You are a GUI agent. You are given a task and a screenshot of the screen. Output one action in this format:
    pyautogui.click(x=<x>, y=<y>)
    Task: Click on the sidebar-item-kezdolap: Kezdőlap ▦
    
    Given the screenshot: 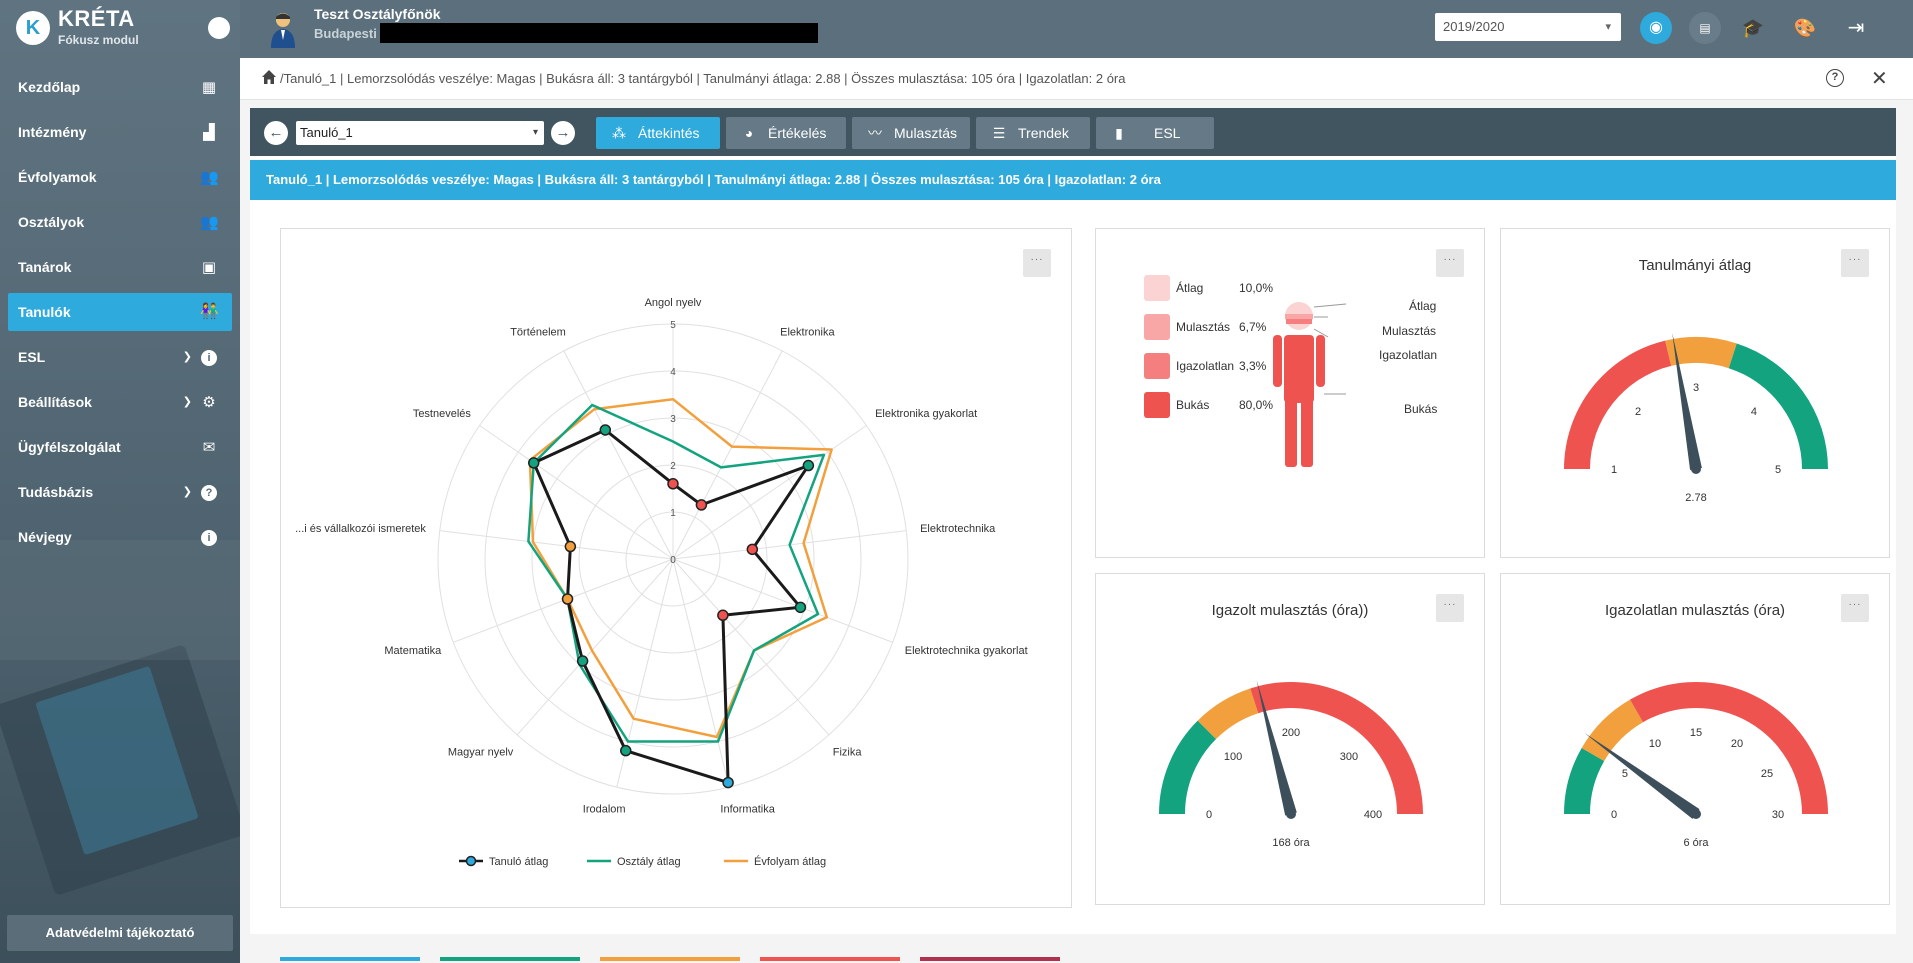 What is the action you would take?
    pyautogui.click(x=120, y=87)
    